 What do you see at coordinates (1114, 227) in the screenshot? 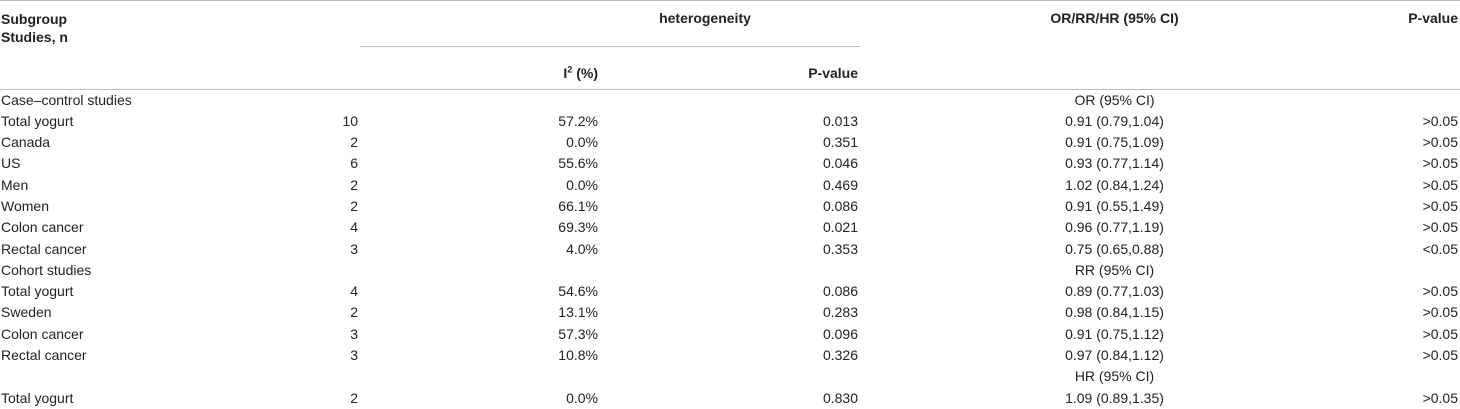
I see `cell-ci: 0.96 (0.77,1.19)` at bounding box center [1114, 227].